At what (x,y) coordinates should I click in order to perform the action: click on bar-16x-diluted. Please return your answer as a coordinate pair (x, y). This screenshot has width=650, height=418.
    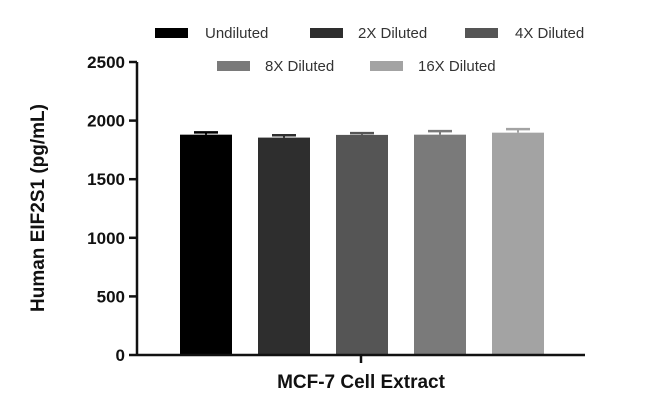
    Looking at the image, I should click on (518, 243).